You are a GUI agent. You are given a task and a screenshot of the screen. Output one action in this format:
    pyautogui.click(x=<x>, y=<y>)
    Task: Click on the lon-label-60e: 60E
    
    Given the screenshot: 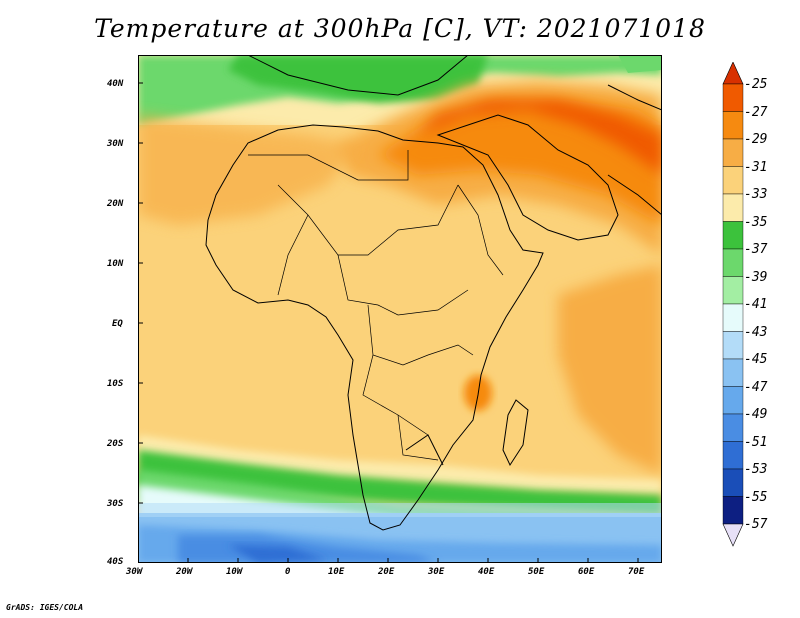 What is the action you would take?
    pyautogui.click(x=586, y=572)
    